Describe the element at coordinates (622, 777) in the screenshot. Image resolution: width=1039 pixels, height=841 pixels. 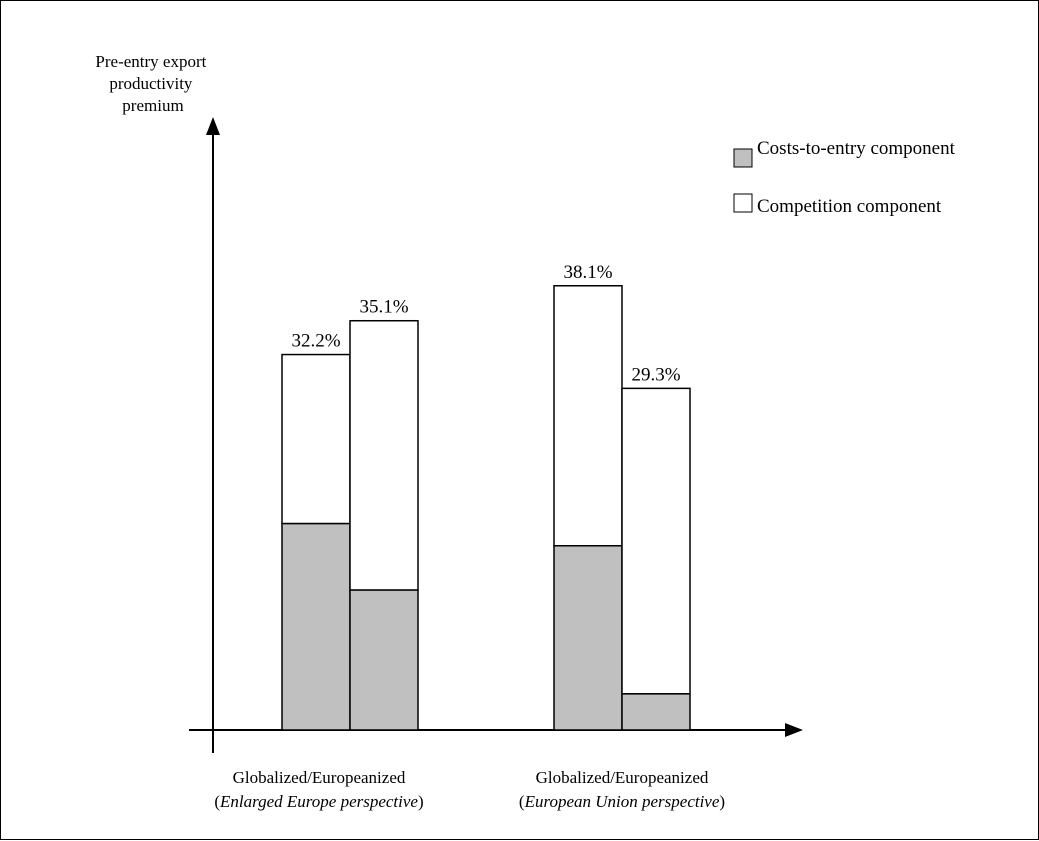
I see `category-label-2-line-1: Globalized/Europeanized` at that location.